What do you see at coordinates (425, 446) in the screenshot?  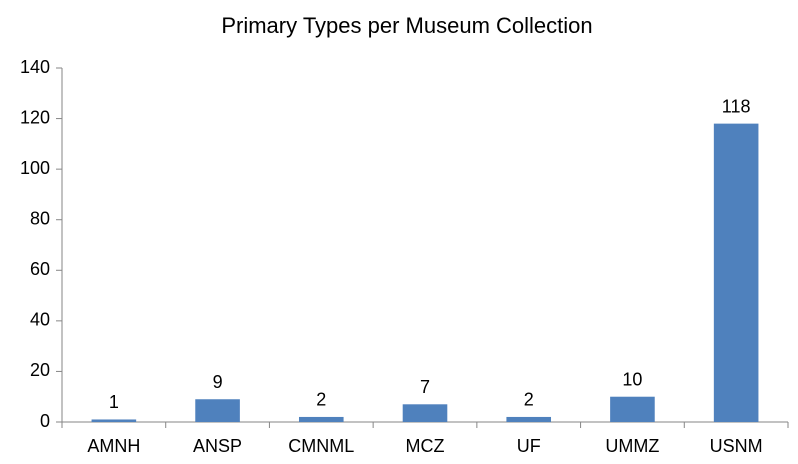 I see `x-tick-label: MCZ` at bounding box center [425, 446].